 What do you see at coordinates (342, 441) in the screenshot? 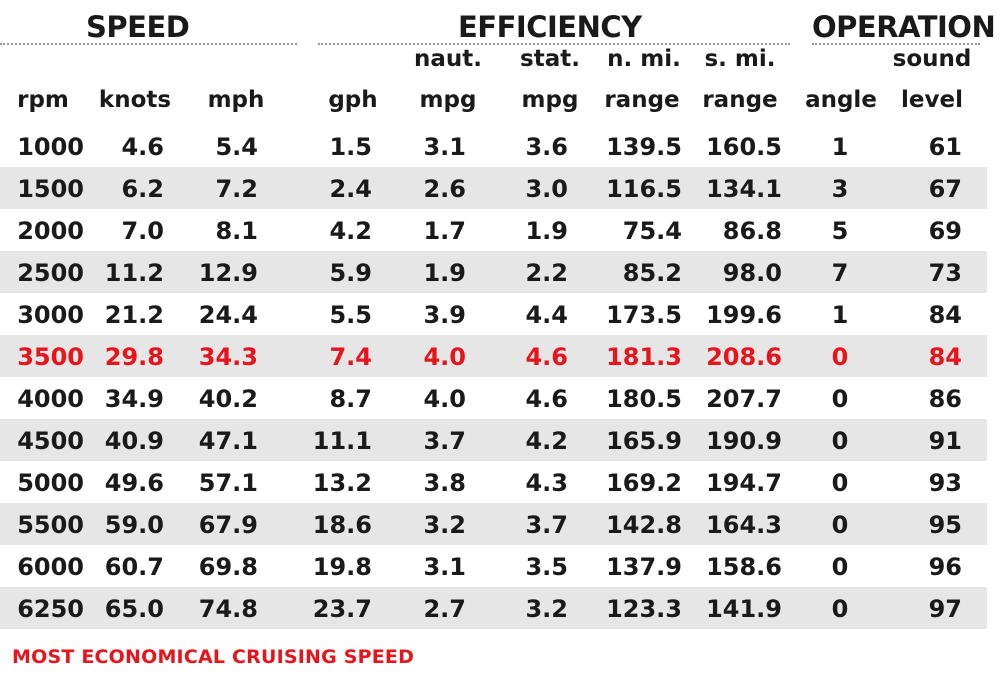
I see `cell-gph: 11.1` at bounding box center [342, 441].